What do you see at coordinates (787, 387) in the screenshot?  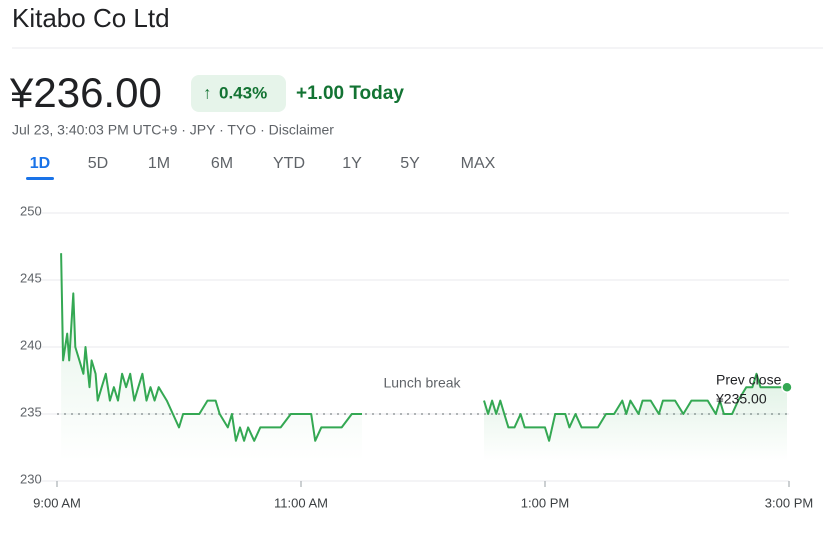 I see `last-point` at bounding box center [787, 387].